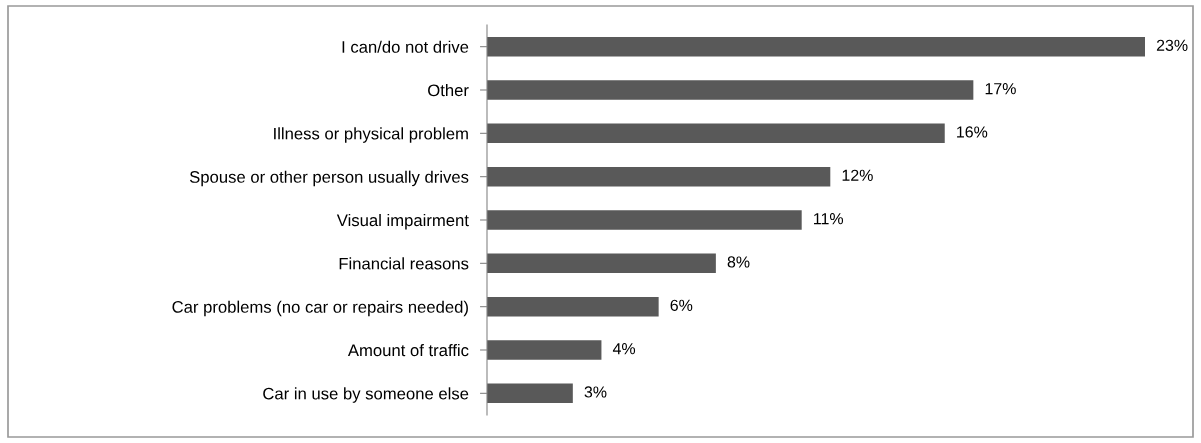  Describe the element at coordinates (738, 262) in the screenshot. I see `data-label: 8%` at that location.